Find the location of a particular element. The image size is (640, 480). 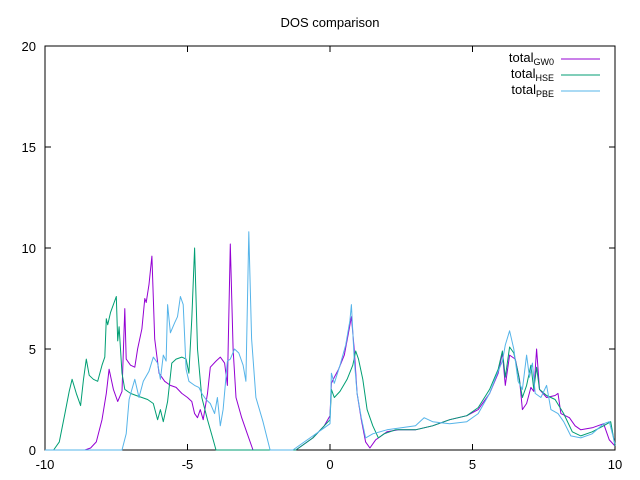

y-tick-label: 15 is located at coordinates (29, 147).